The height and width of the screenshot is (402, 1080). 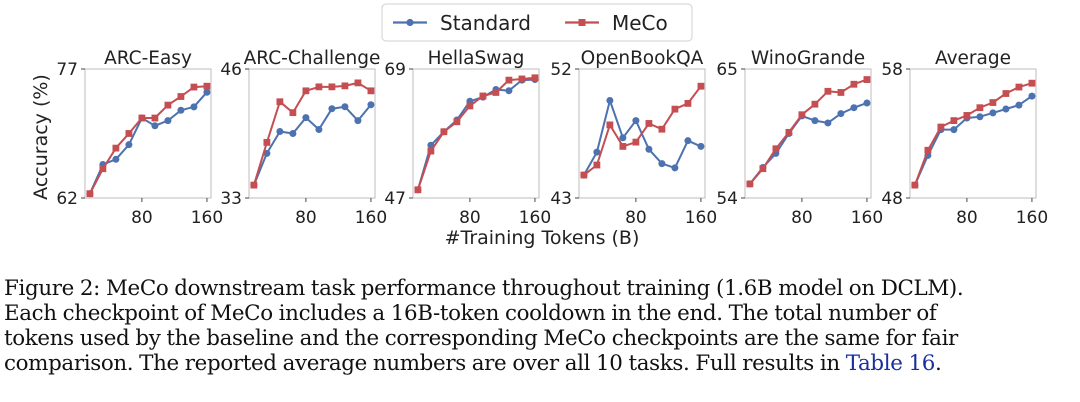 I want to click on y-tick-label: 65, so click(x=727, y=70).